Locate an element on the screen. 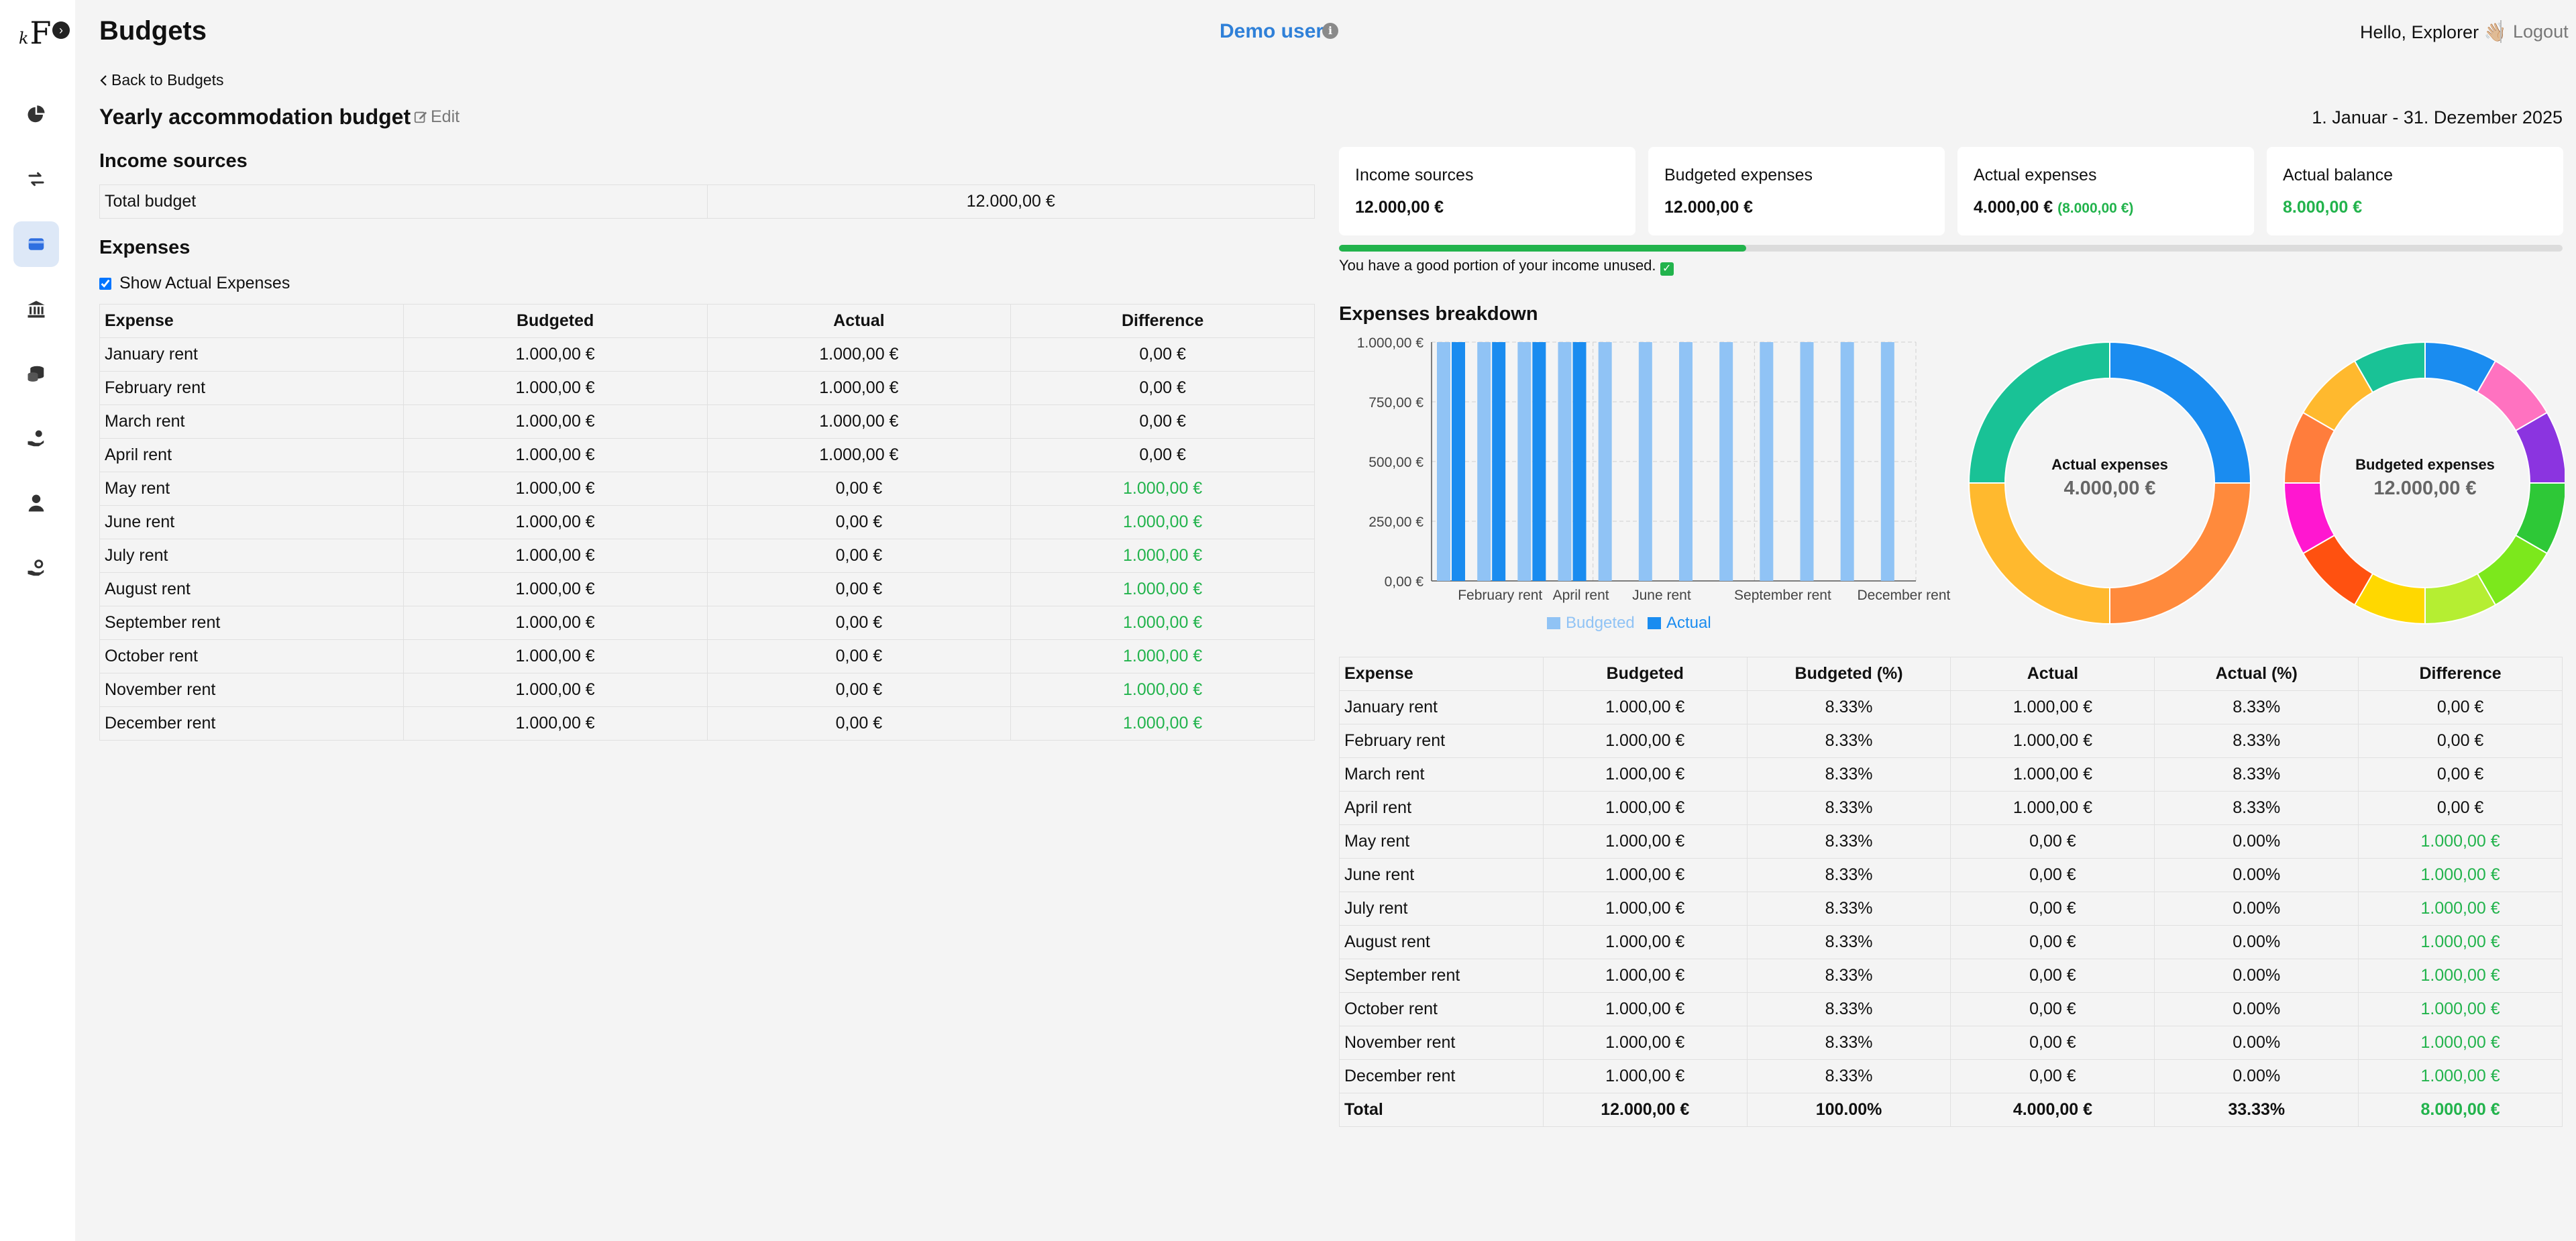 This screenshot has height=1241, width=2576. sidebar-item-income is located at coordinates (36, 439).